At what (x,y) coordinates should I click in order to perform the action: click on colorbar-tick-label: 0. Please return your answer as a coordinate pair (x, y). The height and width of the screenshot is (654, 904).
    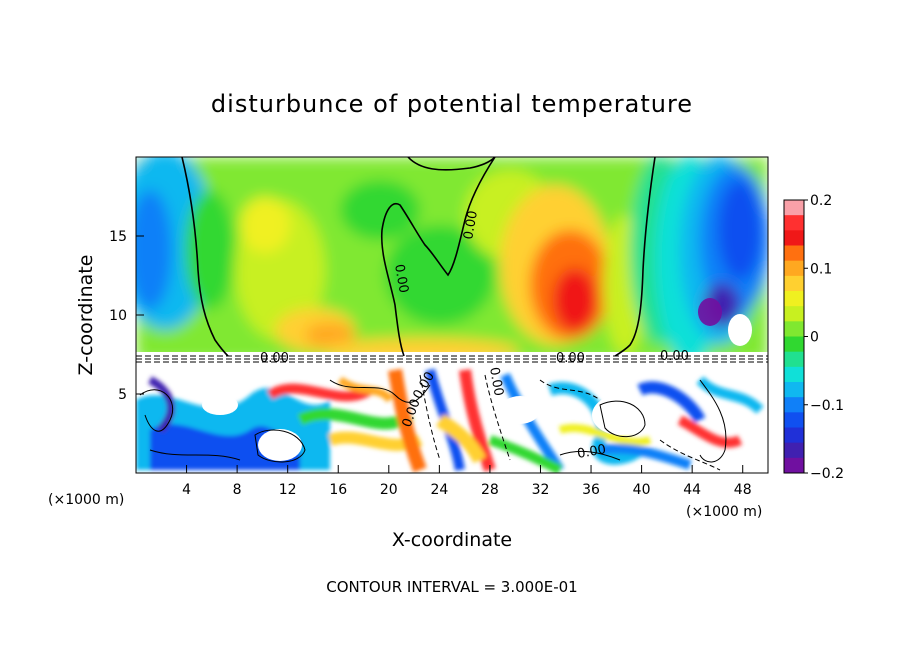
    Looking at the image, I should click on (814, 338).